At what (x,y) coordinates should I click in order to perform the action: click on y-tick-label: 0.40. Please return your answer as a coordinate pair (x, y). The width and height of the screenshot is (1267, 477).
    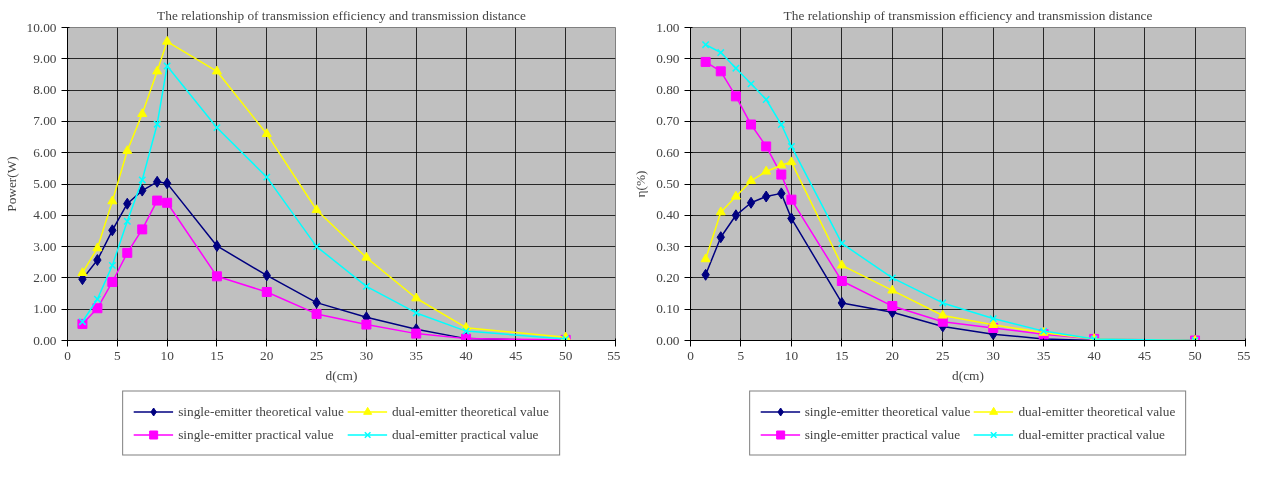
    Looking at the image, I should click on (668, 215).